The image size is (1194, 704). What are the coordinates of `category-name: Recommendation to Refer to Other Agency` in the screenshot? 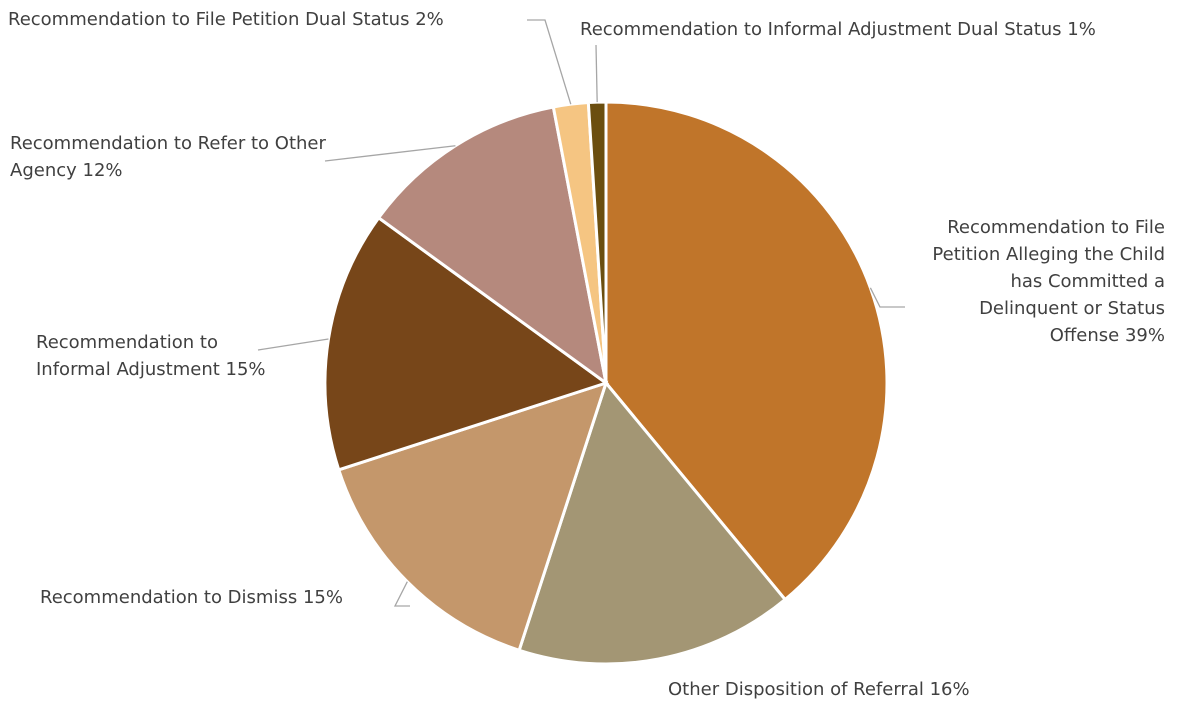 It's located at (168, 157).